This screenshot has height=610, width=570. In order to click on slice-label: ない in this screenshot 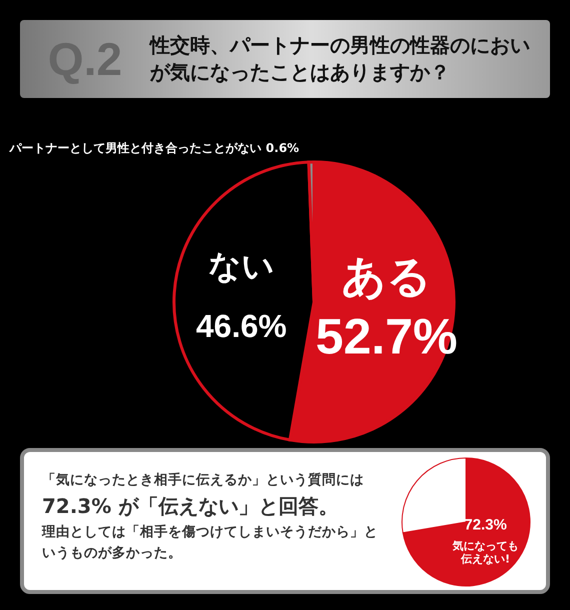, I will do `click(241, 266)`.